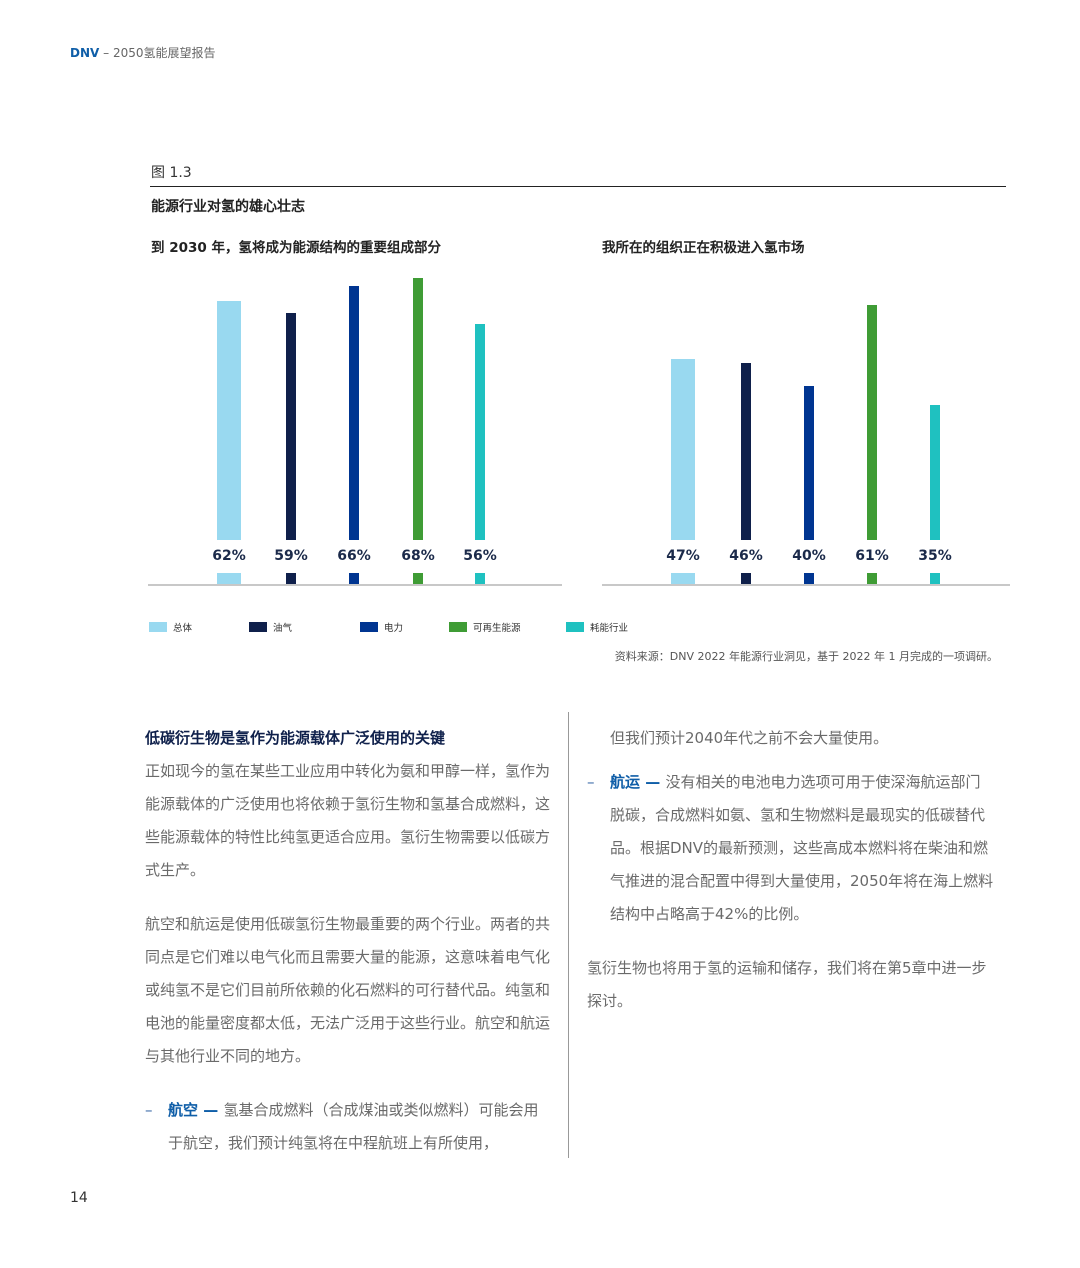  What do you see at coordinates (497, 628) in the screenshot?
I see `legend-label: 可再生能源` at bounding box center [497, 628].